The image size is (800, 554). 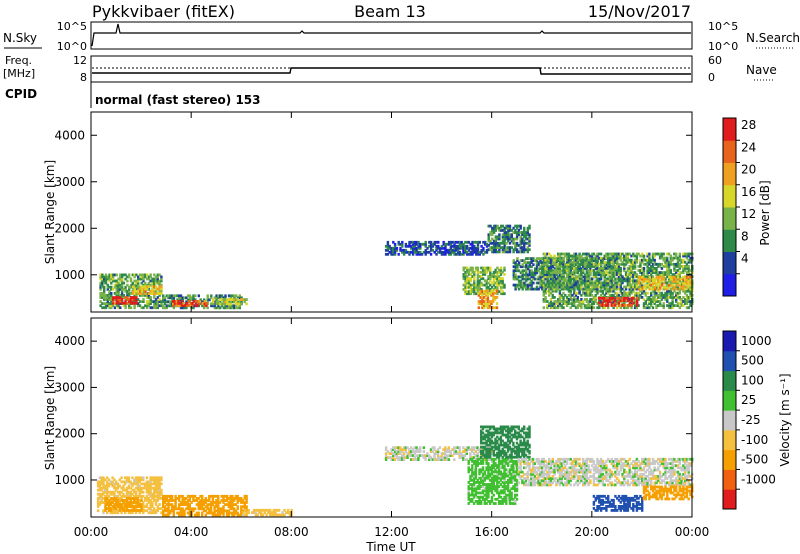 What do you see at coordinates (163, 11) in the screenshot?
I see `radar-title: Pykkvibaer (fitEX)` at bounding box center [163, 11].